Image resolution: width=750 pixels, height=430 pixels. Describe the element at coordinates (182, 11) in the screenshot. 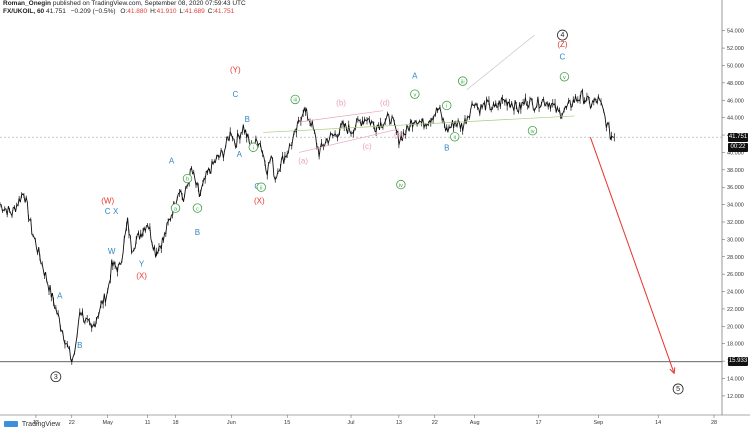

I see `ohlc-key: L:` at that location.